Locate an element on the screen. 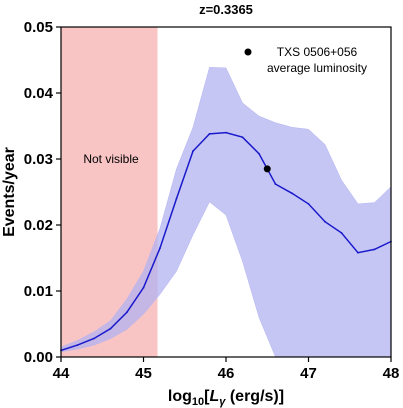  chart-title: z=0.3365 is located at coordinates (226, 9).